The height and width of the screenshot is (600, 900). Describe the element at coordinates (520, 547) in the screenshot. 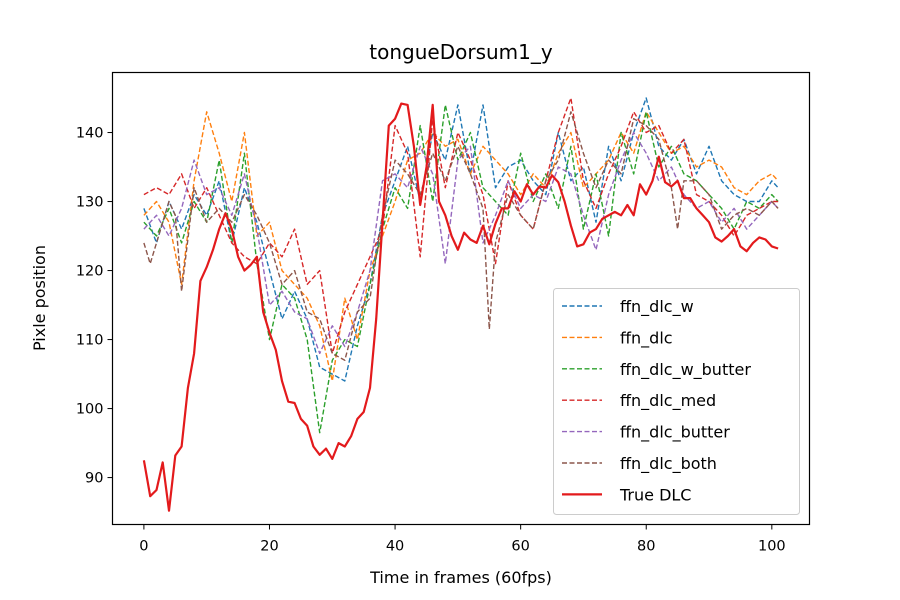

I see `x-tick-label: 60` at that location.